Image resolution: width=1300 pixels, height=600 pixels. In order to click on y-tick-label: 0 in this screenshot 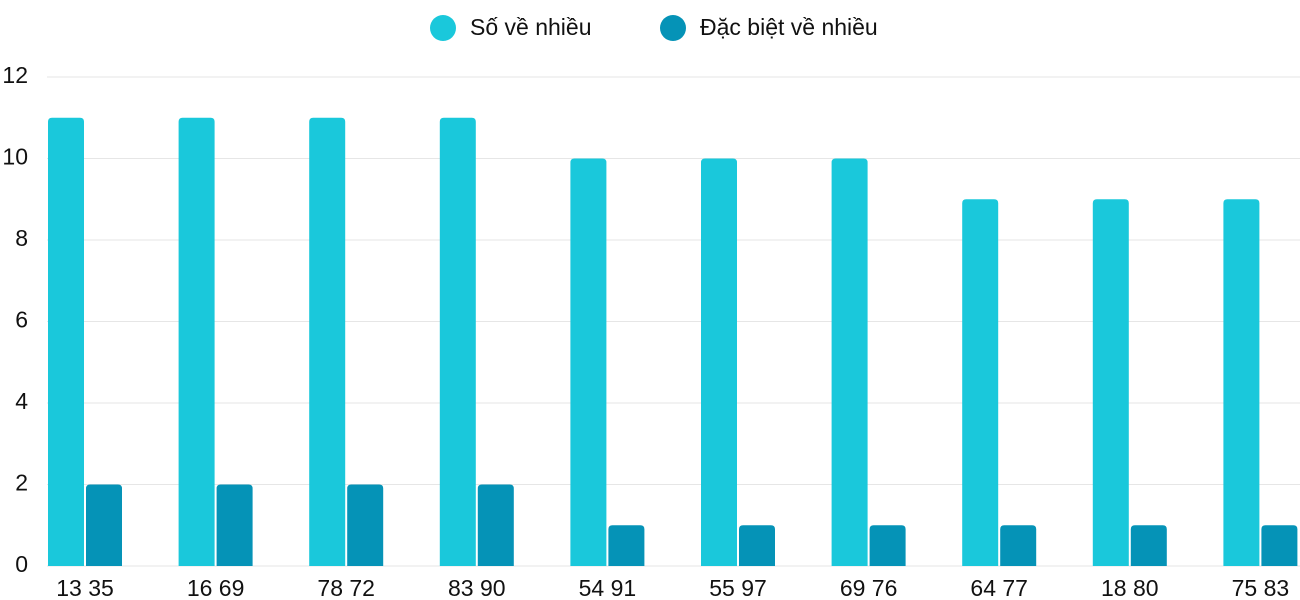, I will do `click(21, 564)`.